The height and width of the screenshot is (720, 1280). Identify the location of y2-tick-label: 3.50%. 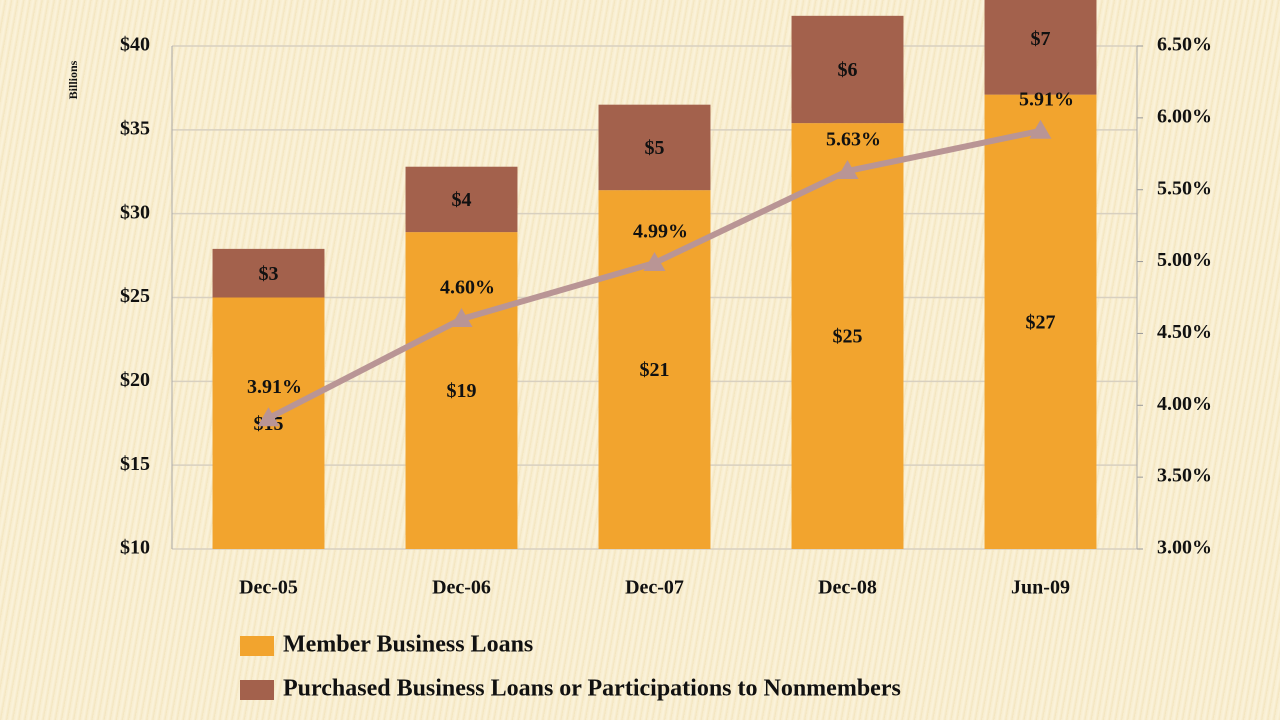
(1184, 476).